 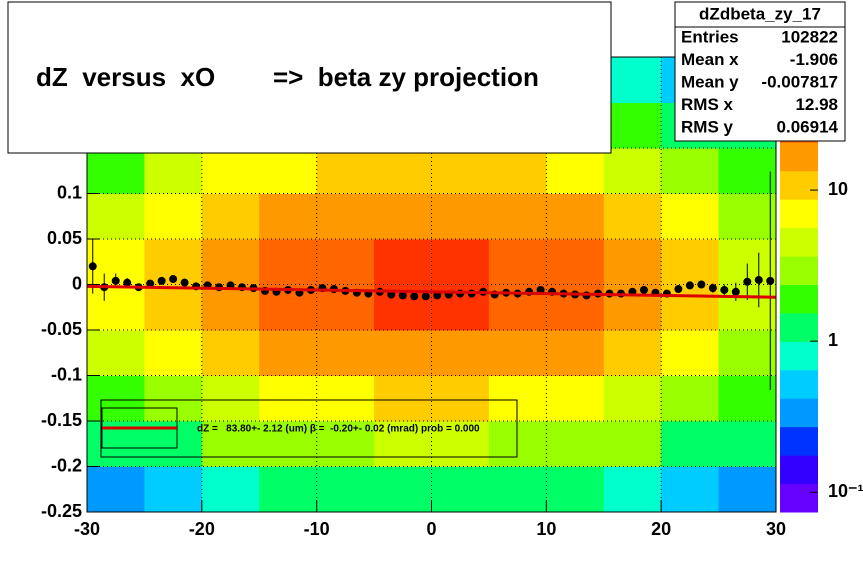 What do you see at coordinates (661, 529) in the screenshot?
I see `x-tick-label: 20` at bounding box center [661, 529].